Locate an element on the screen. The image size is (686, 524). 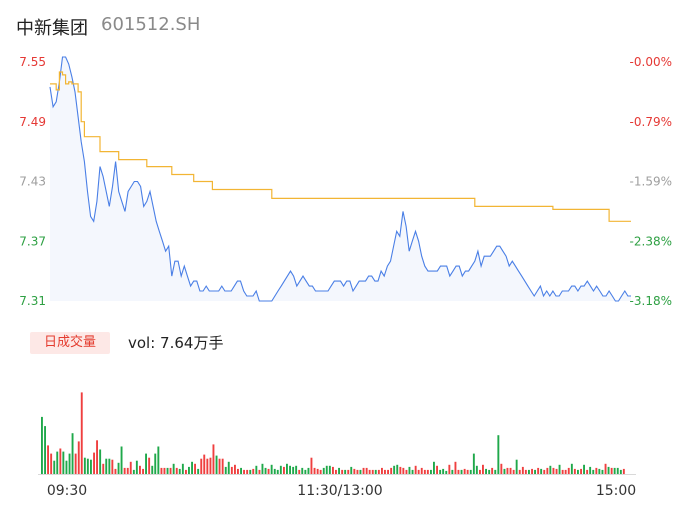
pct-tick-label: -1.59% is located at coordinates (651, 182).